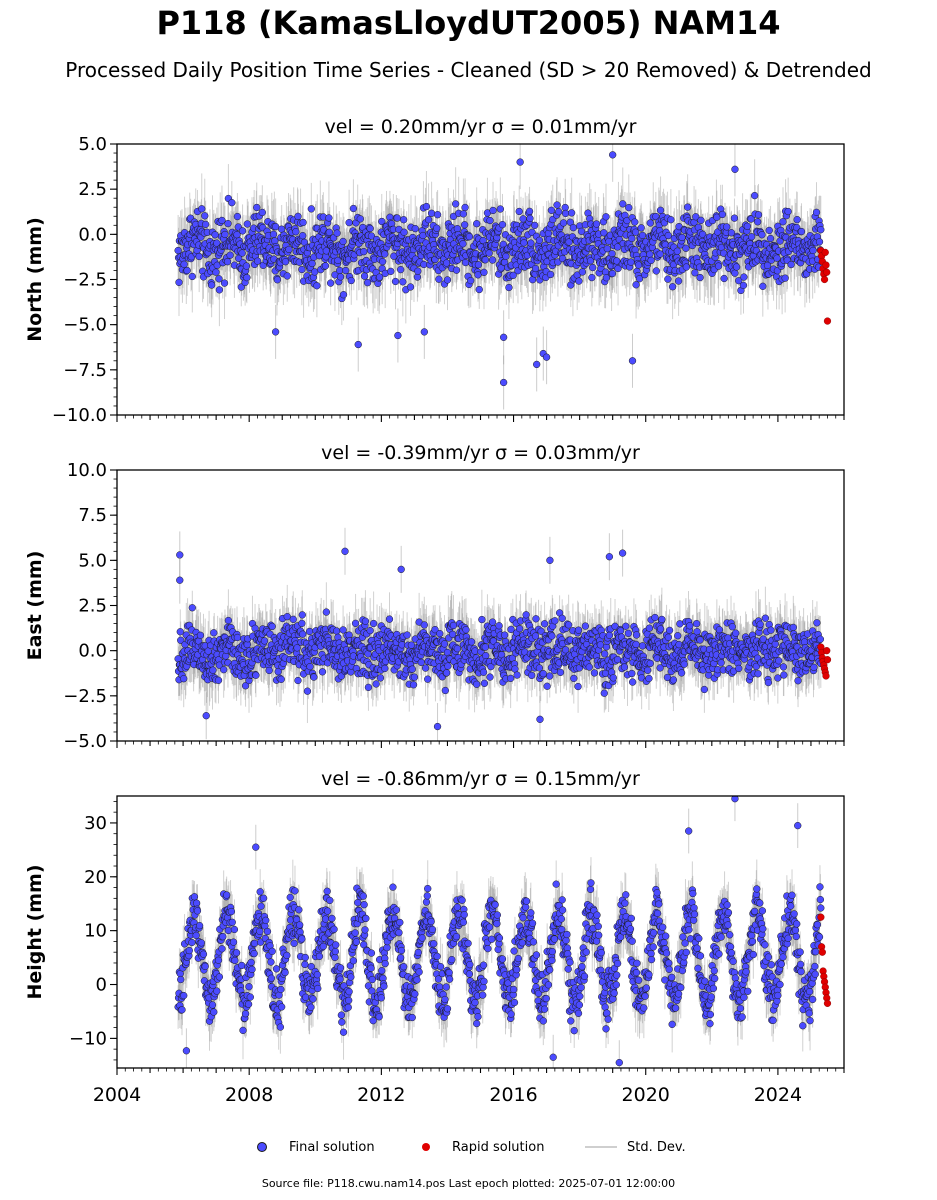 This screenshot has height=1200, width=937. I want to click on y-tick-label: −7.5, so click(85, 370).